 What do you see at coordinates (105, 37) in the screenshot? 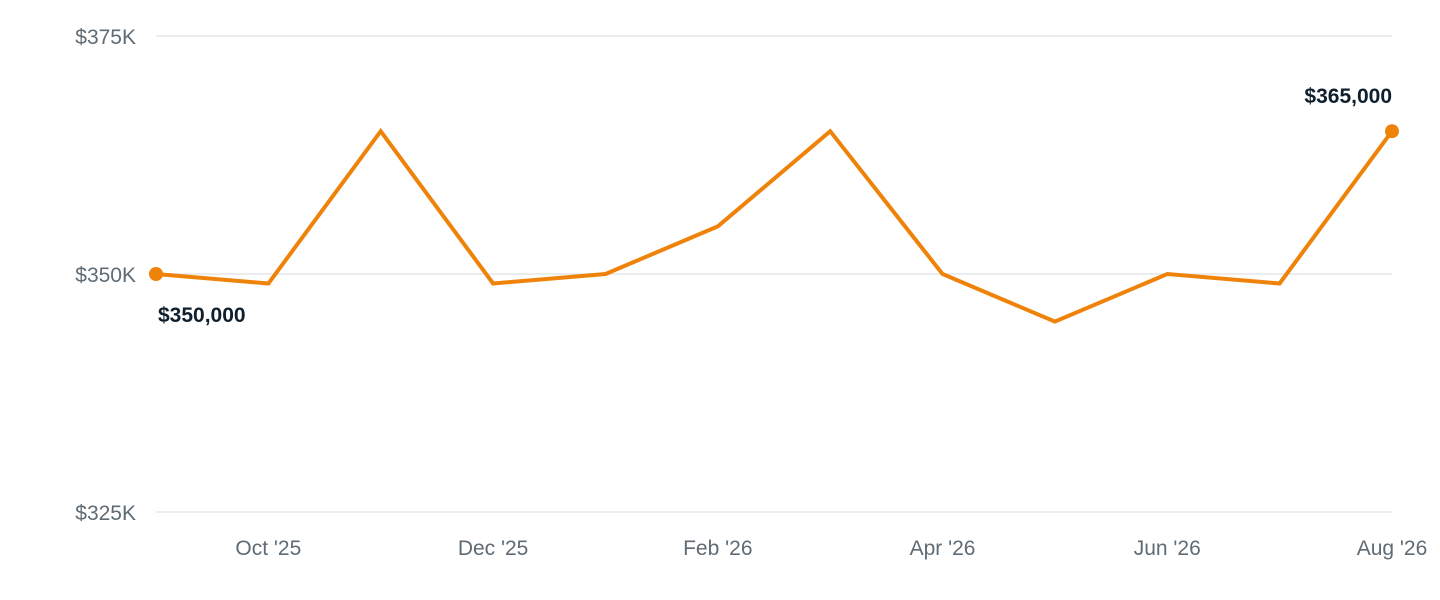
I see `y-tick-label: $375K` at bounding box center [105, 37].